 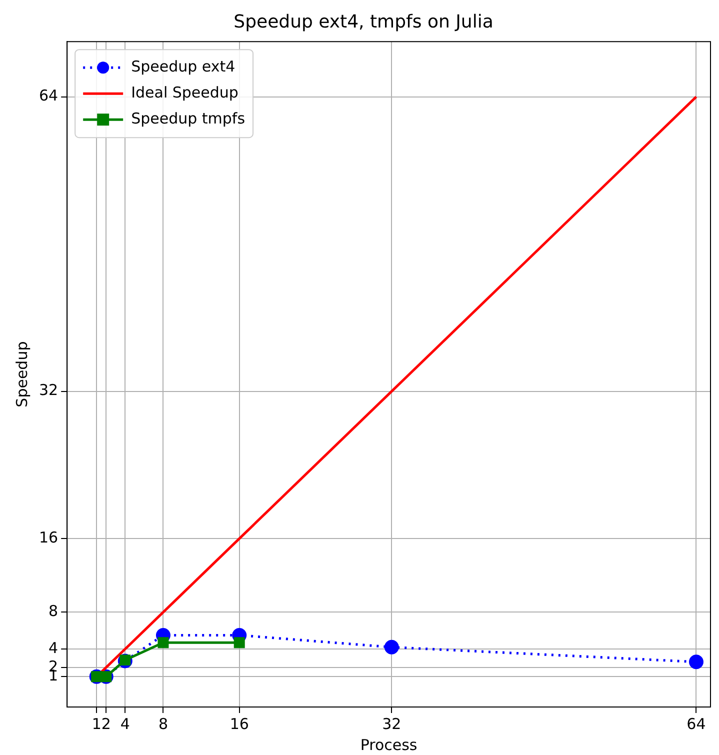 What do you see at coordinates (696, 723) in the screenshot?
I see `x-tick-label: 64` at bounding box center [696, 723].